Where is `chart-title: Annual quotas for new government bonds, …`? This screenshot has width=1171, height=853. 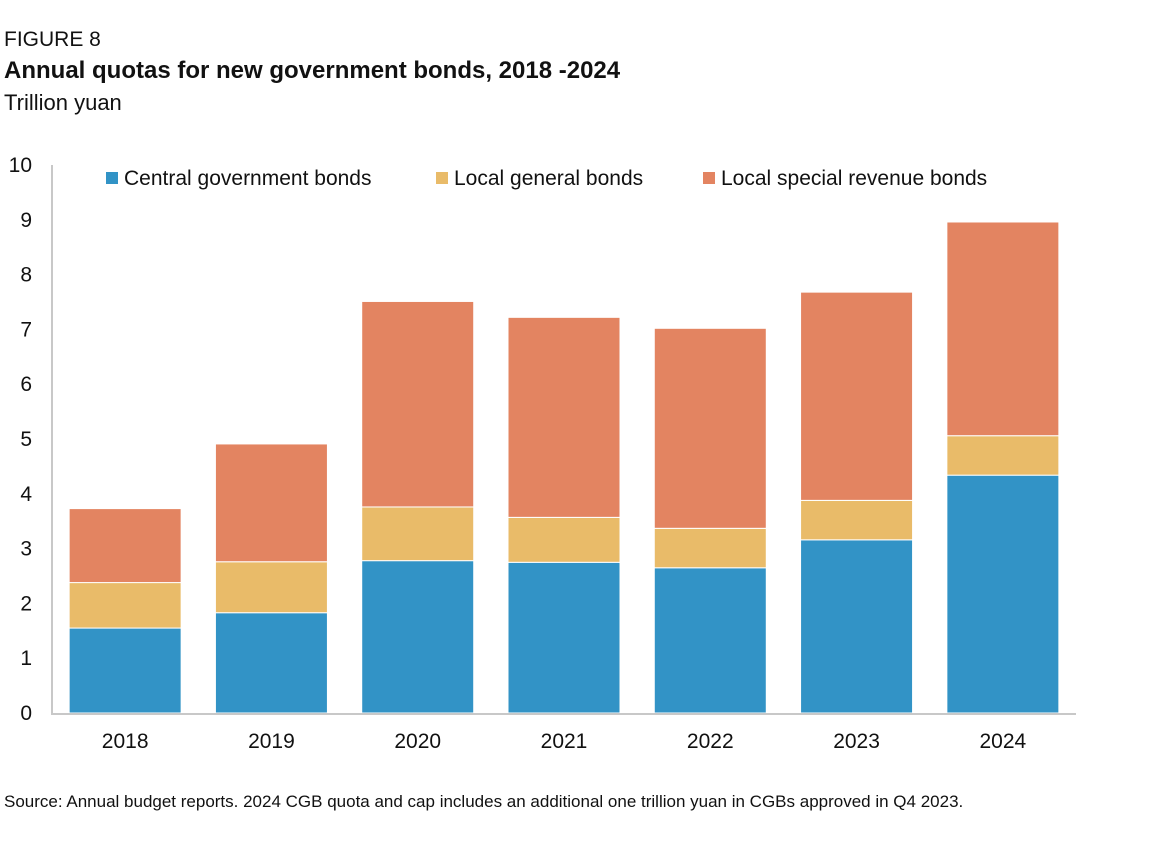
chart-title: Annual quotas for new government bonds, … is located at coordinates (312, 70).